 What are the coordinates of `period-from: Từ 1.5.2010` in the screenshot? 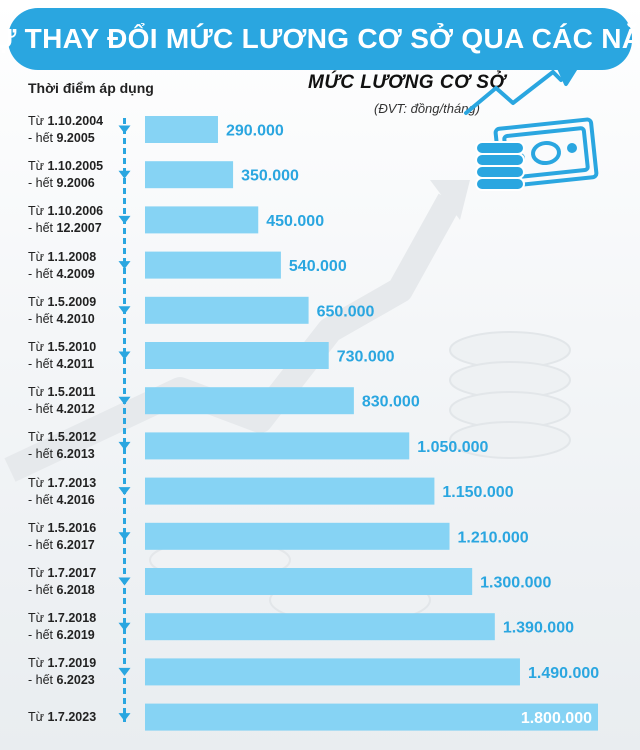 It's located at (62, 347).